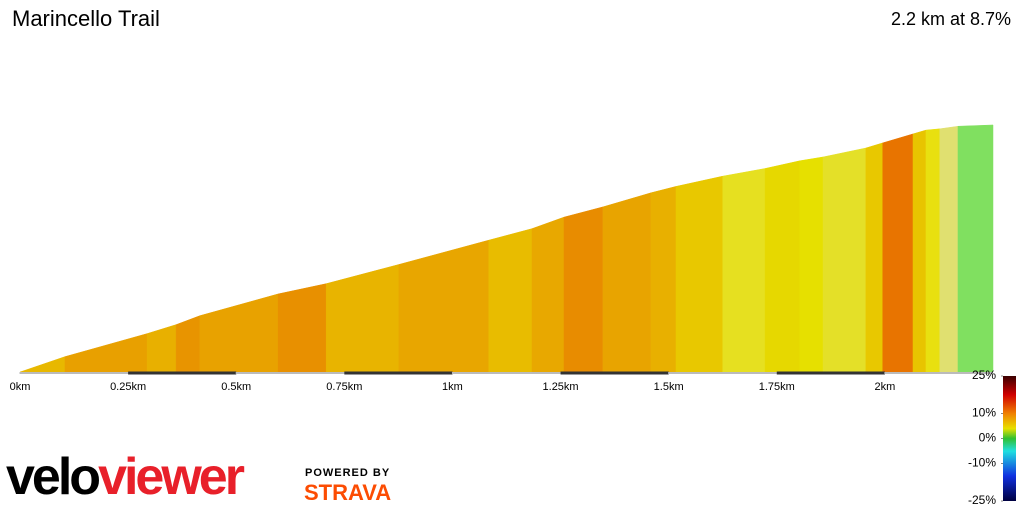 Image resolution: width=1024 pixels, height=512 pixels. What do you see at coordinates (452, 387) in the screenshot?
I see `x-tick-label: 1km` at bounding box center [452, 387].